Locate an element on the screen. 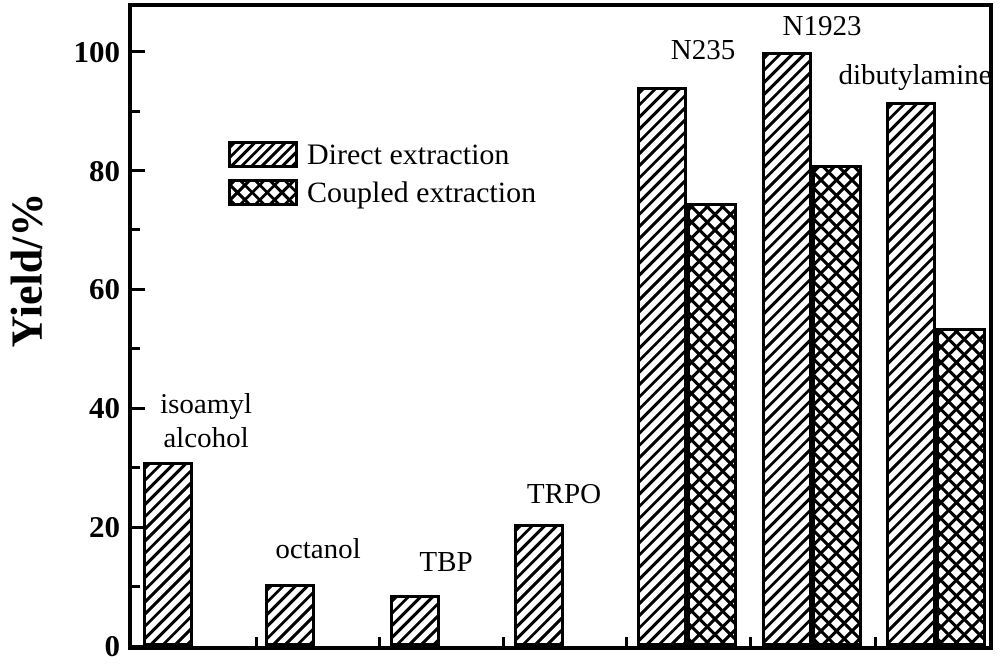  legend: Direct extraction Coupled extraction is located at coordinates (382, 177).